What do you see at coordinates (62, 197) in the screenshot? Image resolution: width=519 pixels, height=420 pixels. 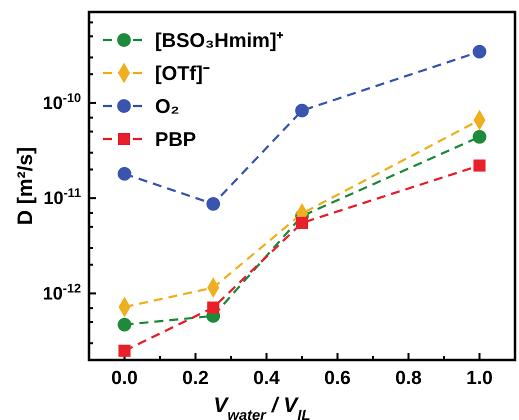 I see `y-tick-label: 10$^{-11}$` at bounding box center [62, 197].